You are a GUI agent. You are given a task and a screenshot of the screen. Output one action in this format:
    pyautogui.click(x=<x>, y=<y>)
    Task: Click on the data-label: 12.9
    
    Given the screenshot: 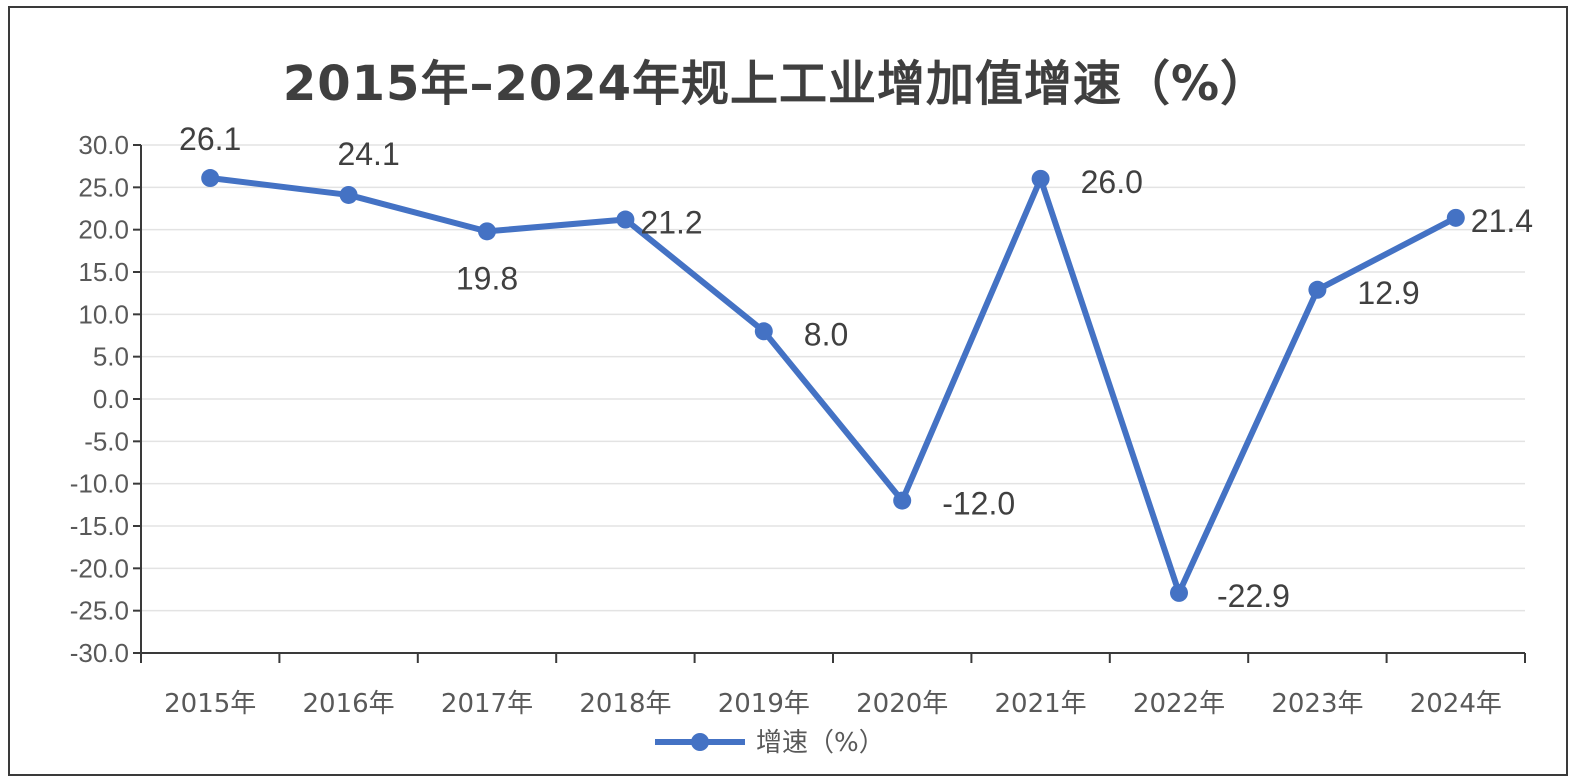 What is the action you would take?
    pyautogui.click(x=1388, y=293)
    